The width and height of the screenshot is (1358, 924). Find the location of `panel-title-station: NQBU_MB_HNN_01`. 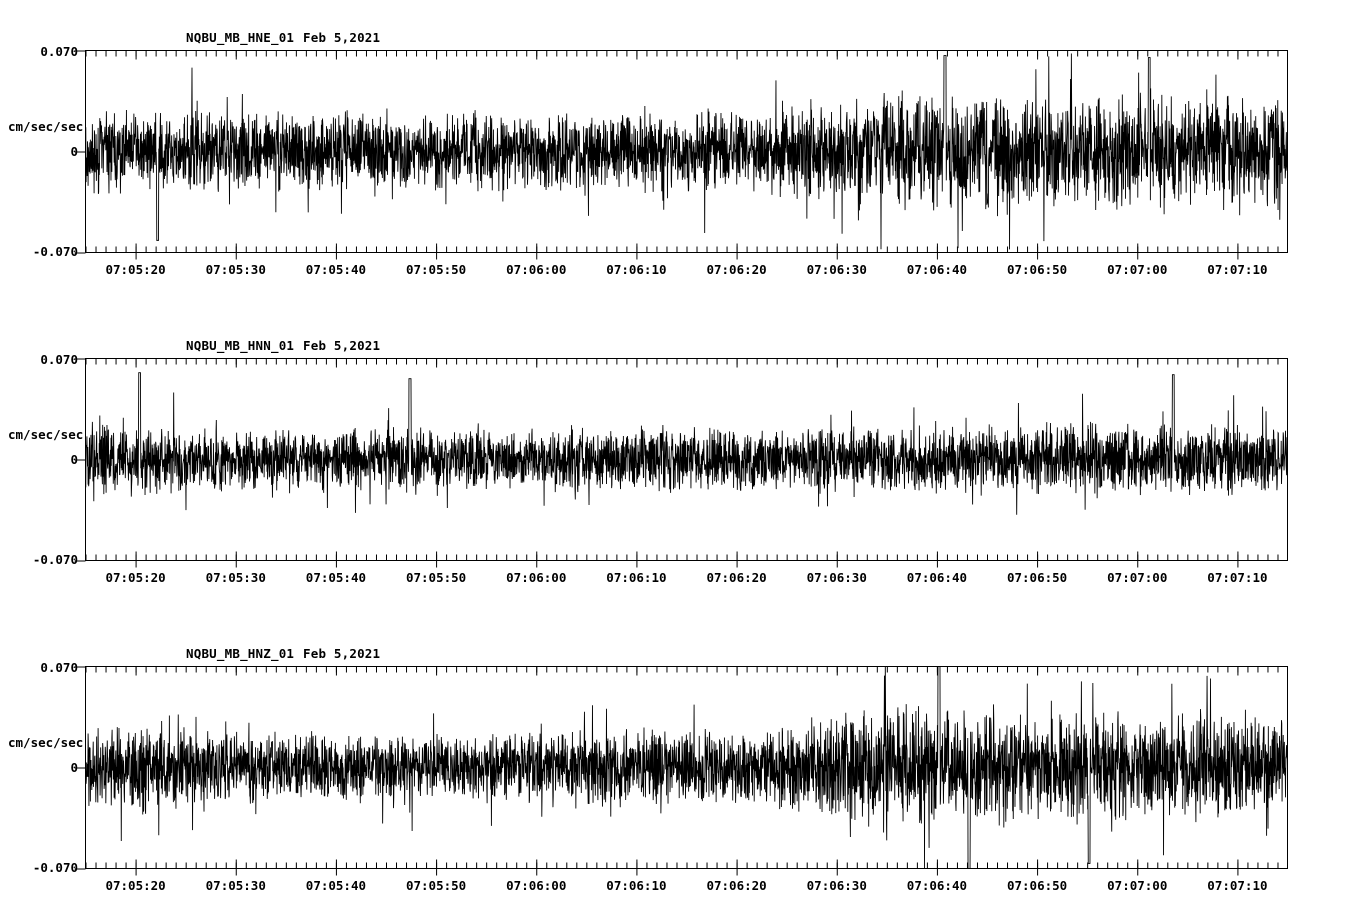

panel-title-station: NQBU_MB_HNN_01 is located at coordinates (240, 345).